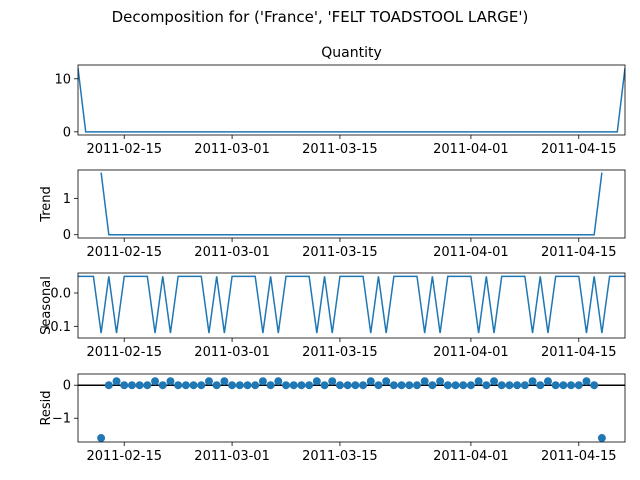  I want to click on observed-xtick-label: 2011-03-01, so click(232, 149).